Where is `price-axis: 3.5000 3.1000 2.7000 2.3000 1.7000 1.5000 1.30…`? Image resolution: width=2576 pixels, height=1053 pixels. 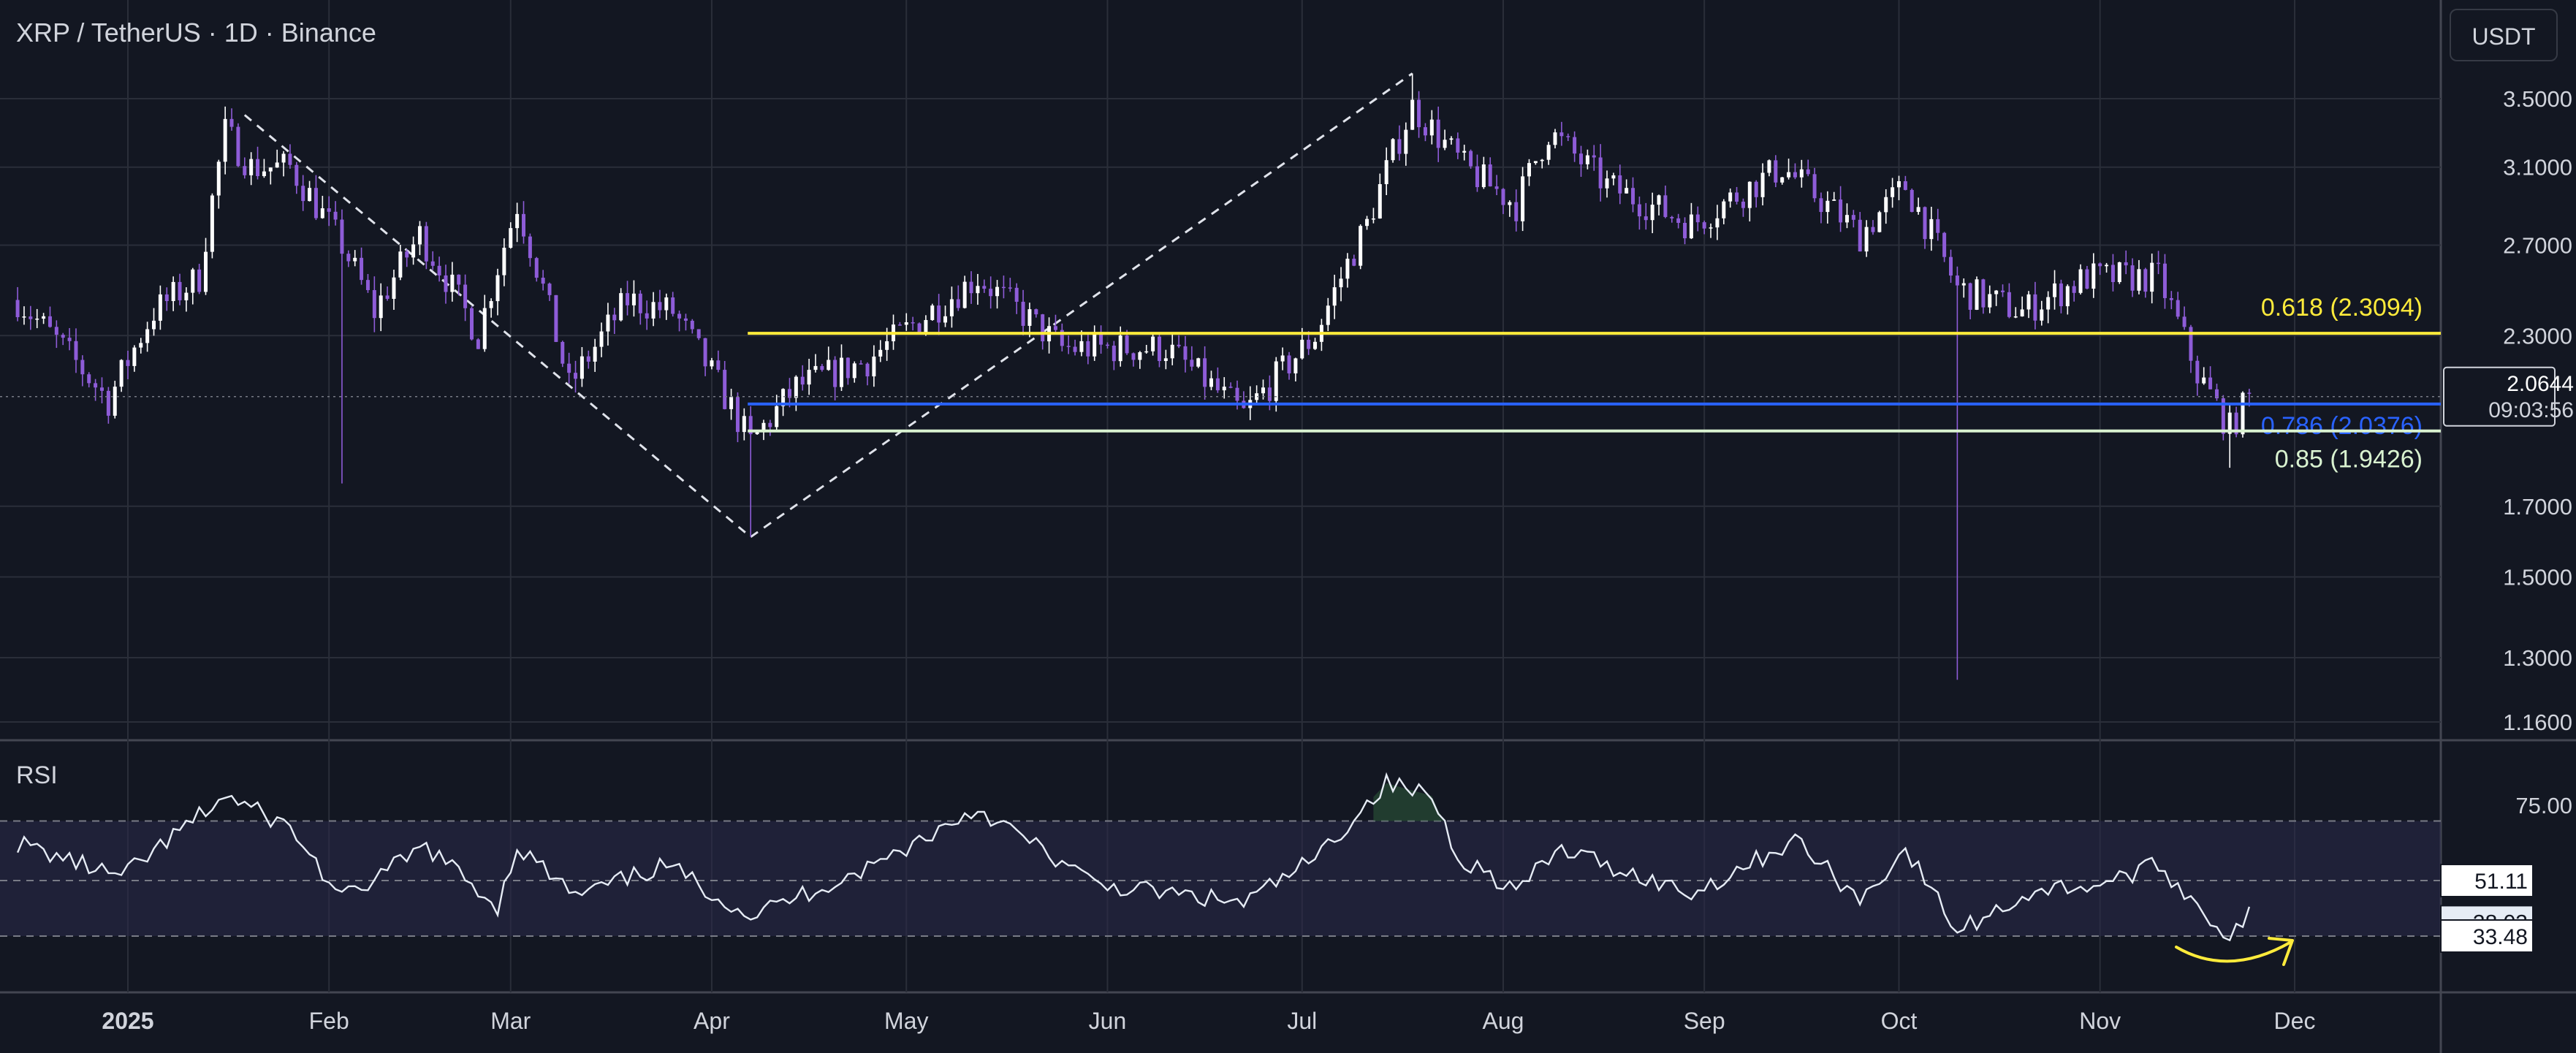 price-axis: 3.5000 3.1000 2.7000 2.3000 1.7000 1.5000 1.30… is located at coordinates (2507, 519).